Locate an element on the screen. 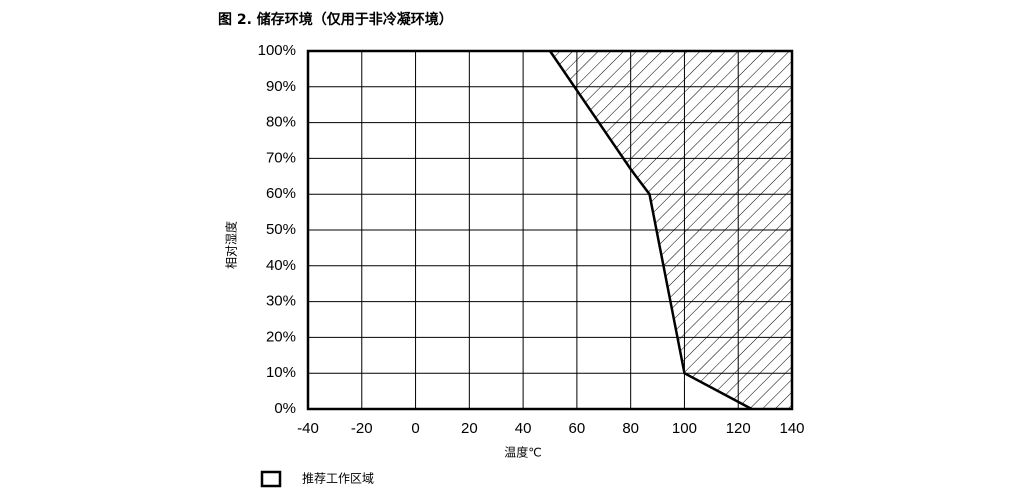  y-tick-label: 80% is located at coordinates (281, 122).